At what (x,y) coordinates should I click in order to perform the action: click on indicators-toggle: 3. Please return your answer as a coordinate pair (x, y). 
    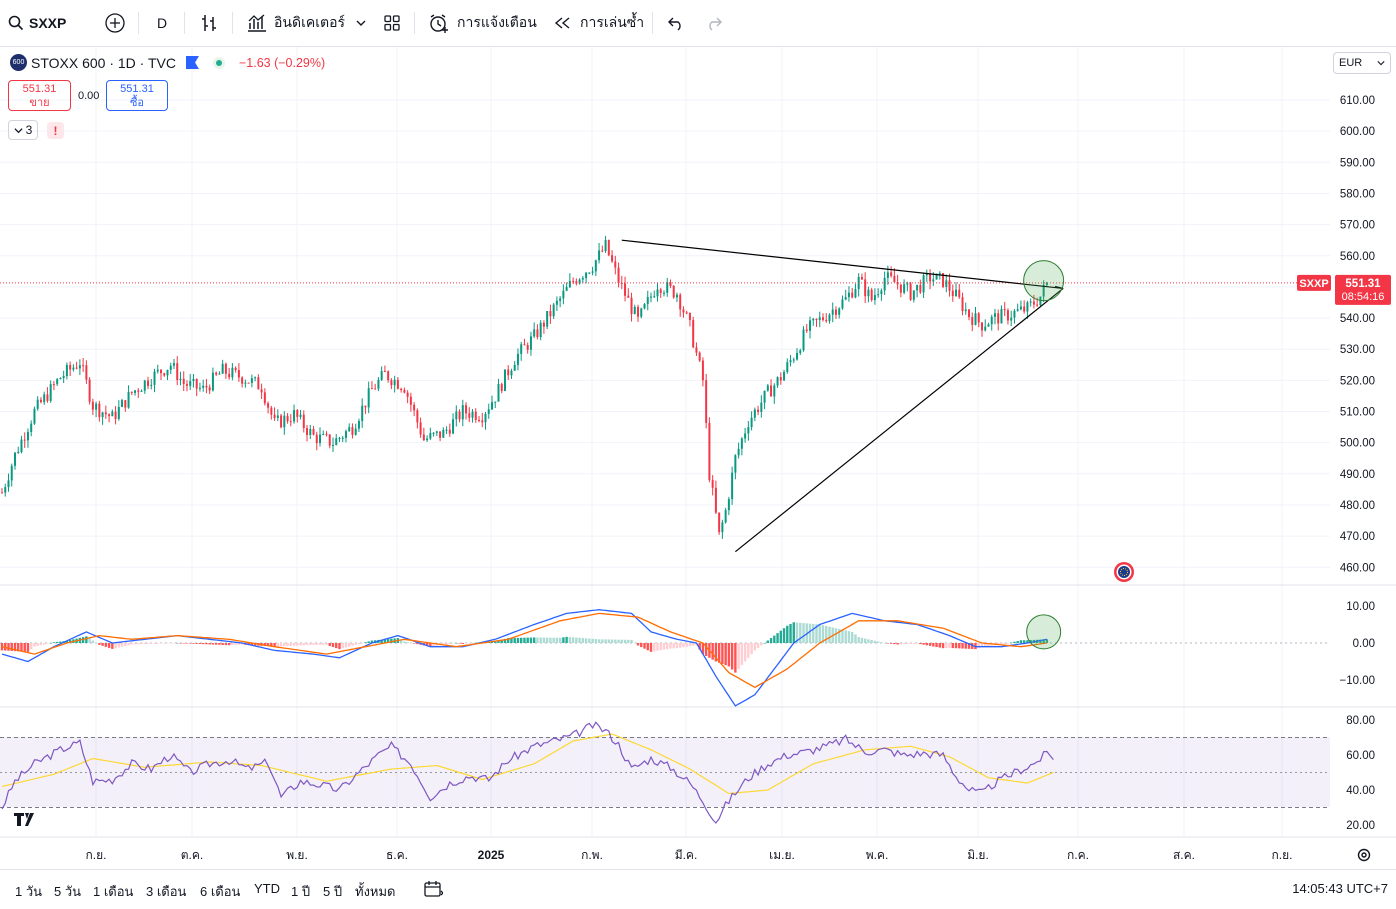
    Looking at the image, I should click on (23, 130).